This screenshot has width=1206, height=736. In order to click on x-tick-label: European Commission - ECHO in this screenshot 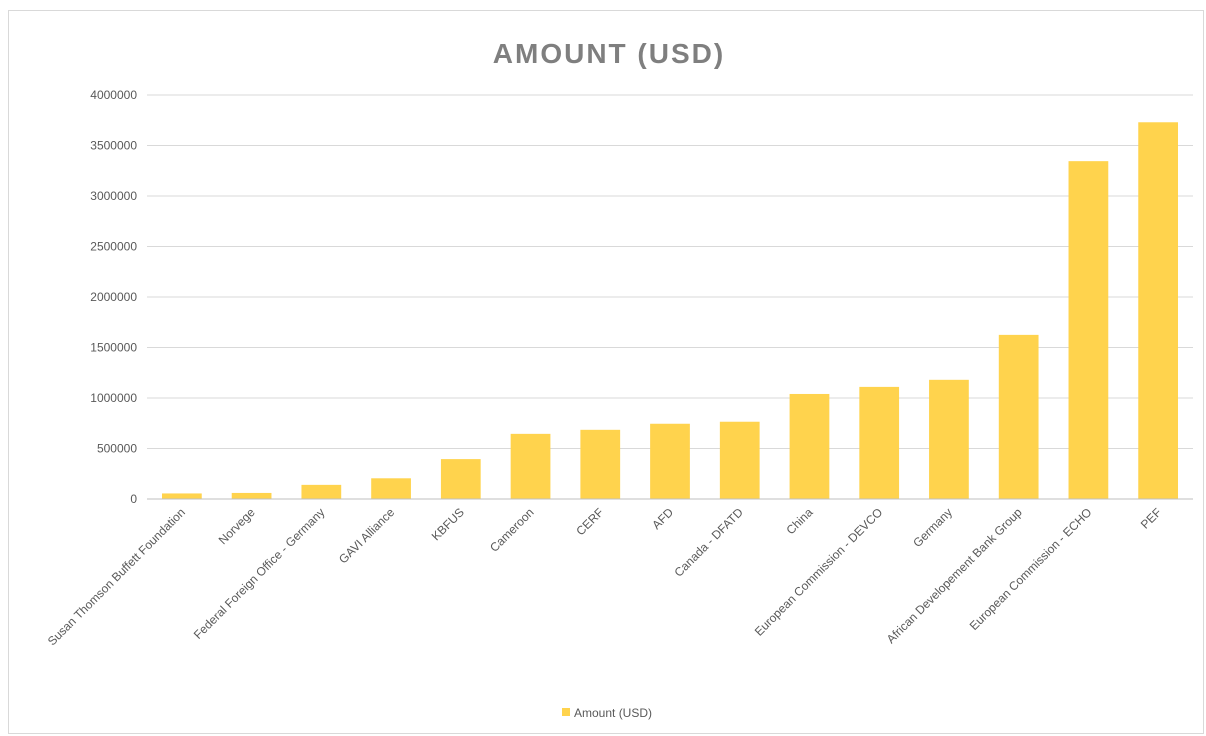, I will do `click(1031, 569)`.